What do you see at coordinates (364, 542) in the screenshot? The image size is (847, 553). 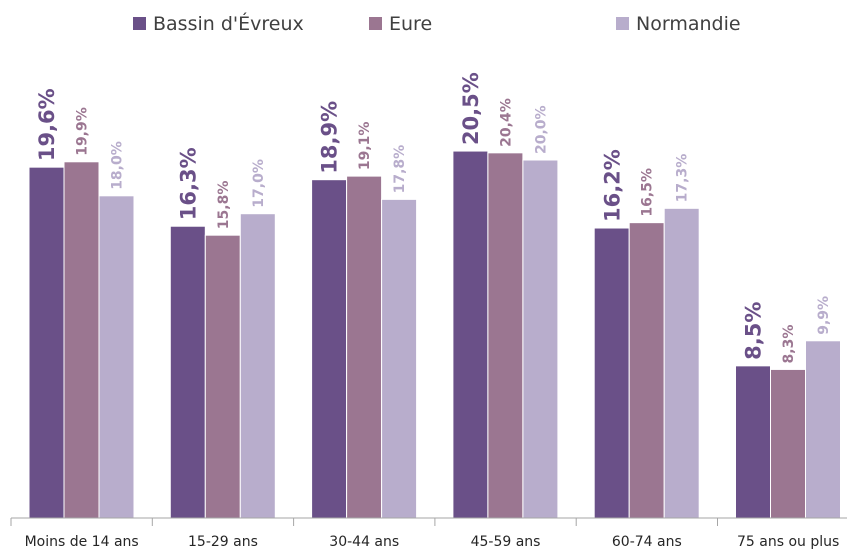 I see `x-tick-label-3: 30-44 ans` at bounding box center [364, 542].